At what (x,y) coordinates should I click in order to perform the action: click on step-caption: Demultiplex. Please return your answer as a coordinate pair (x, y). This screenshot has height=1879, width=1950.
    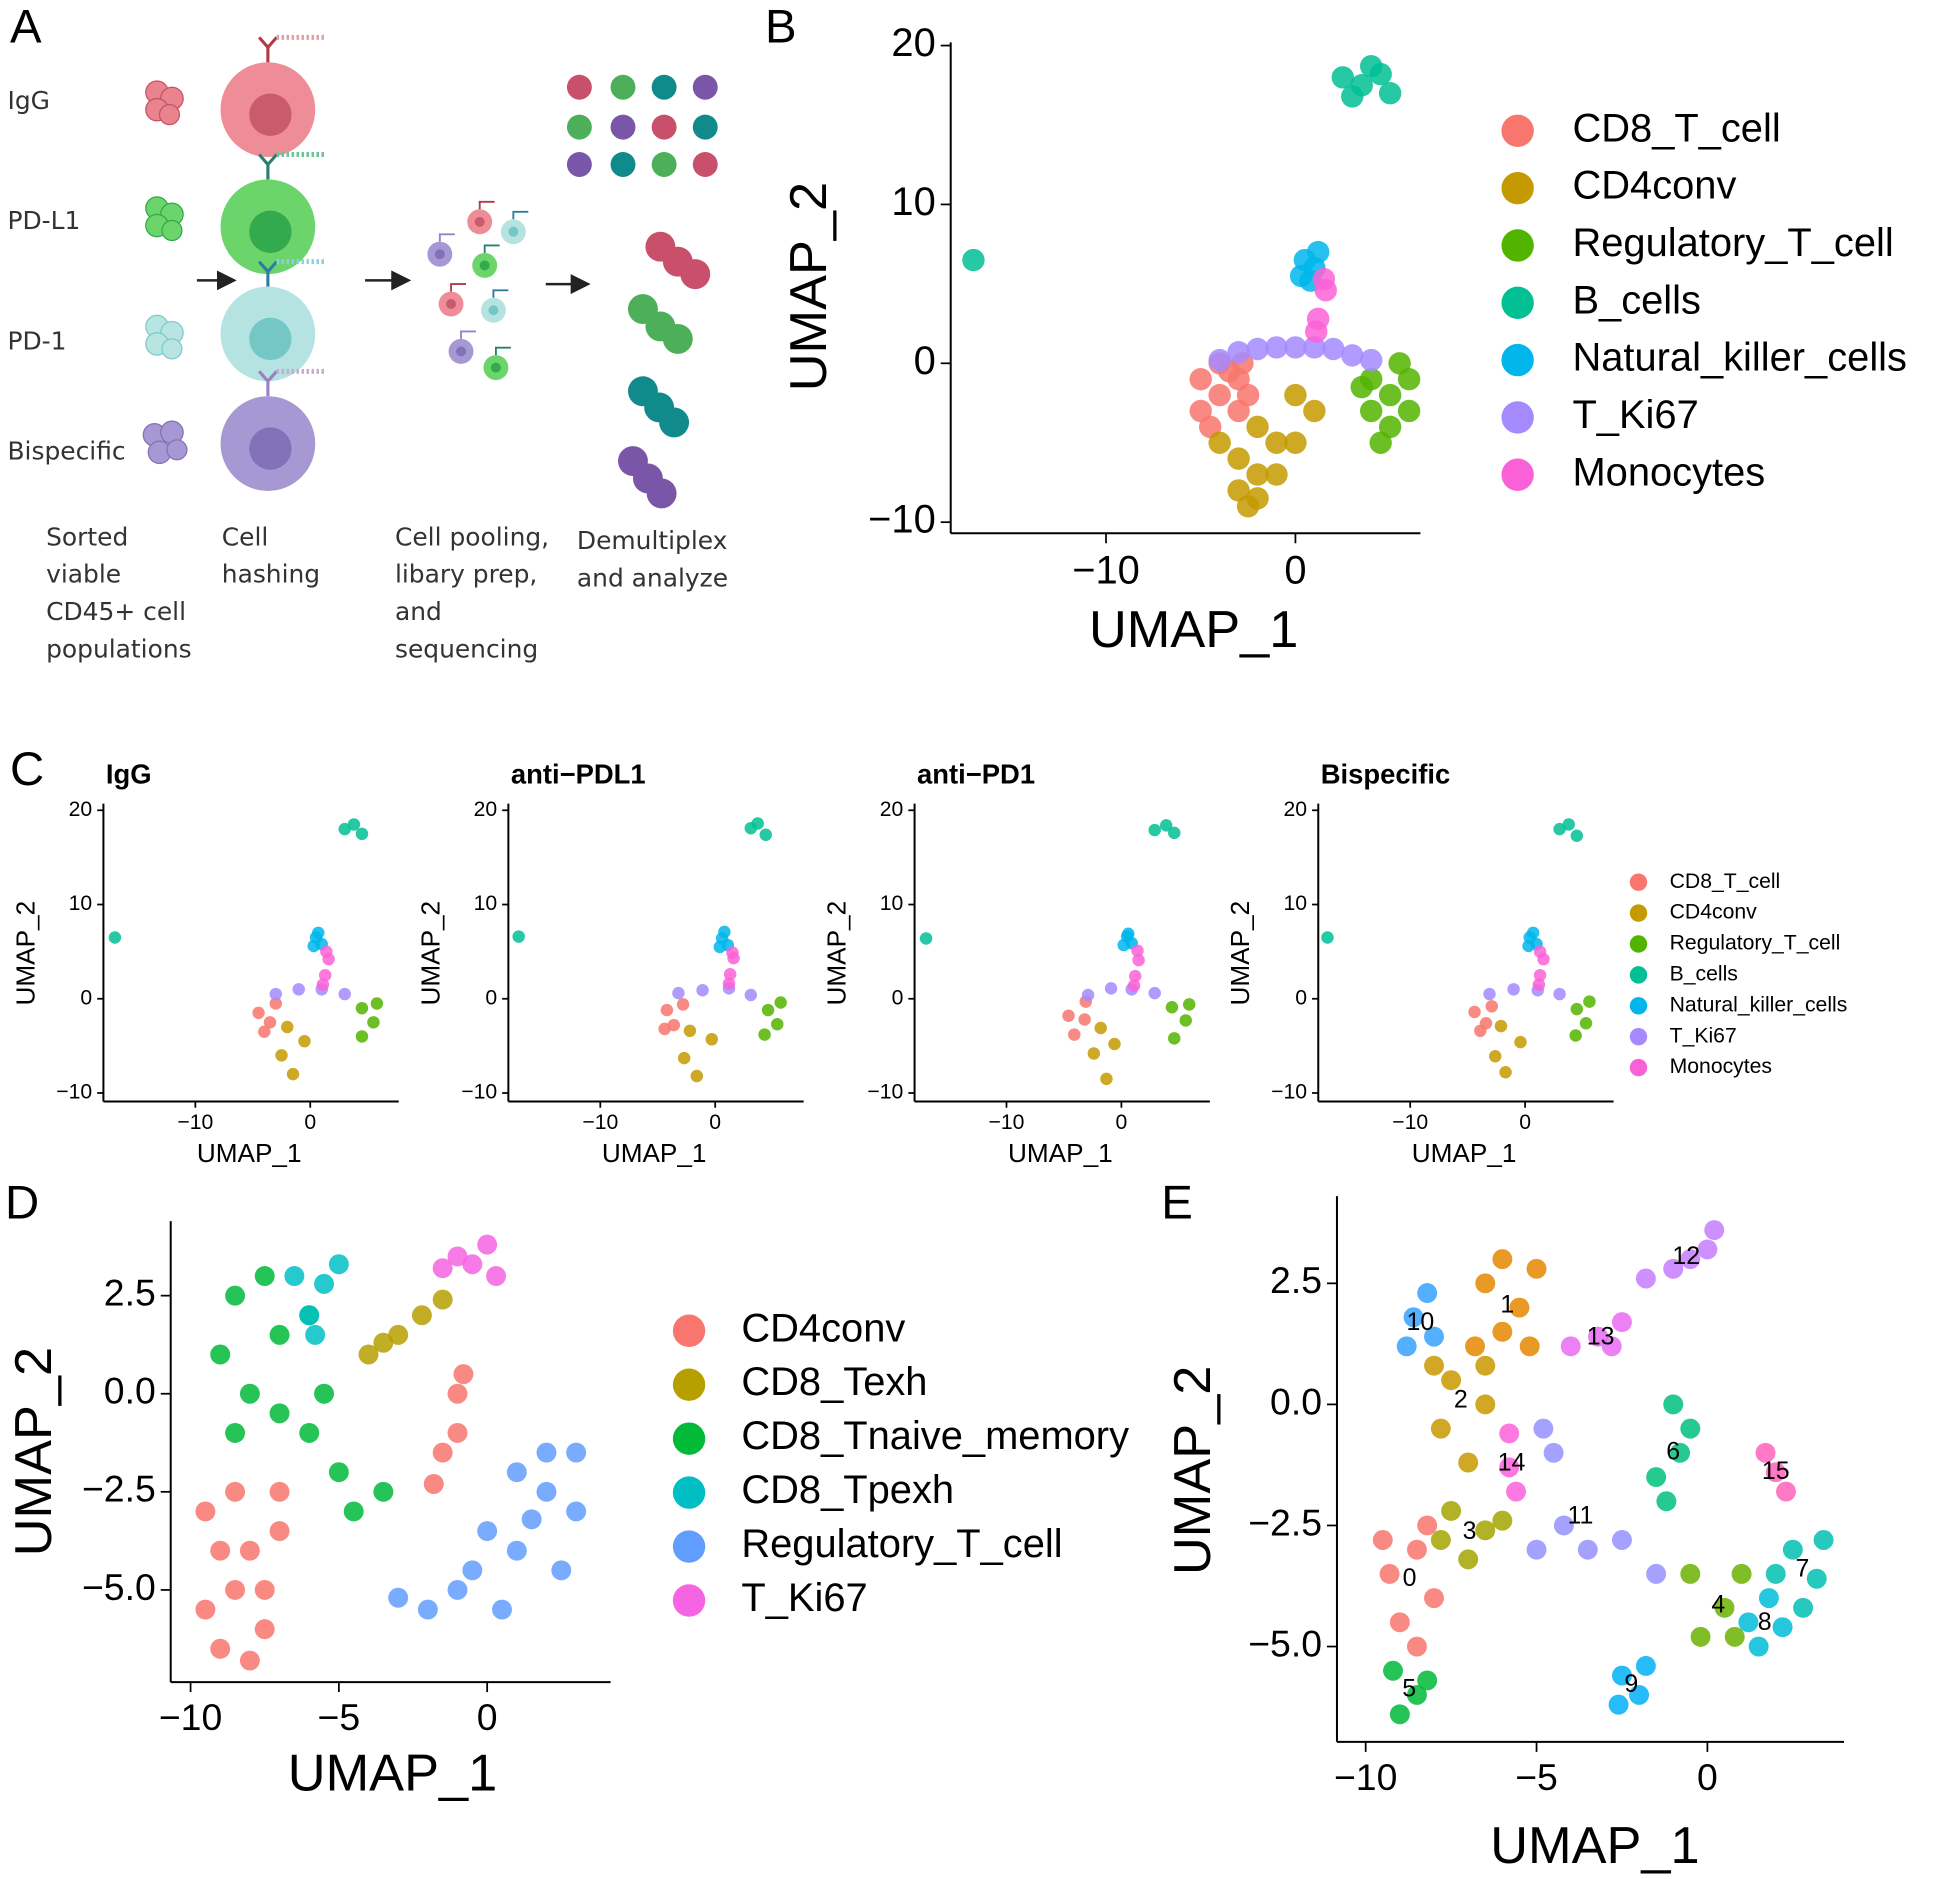
    Looking at the image, I should click on (652, 540).